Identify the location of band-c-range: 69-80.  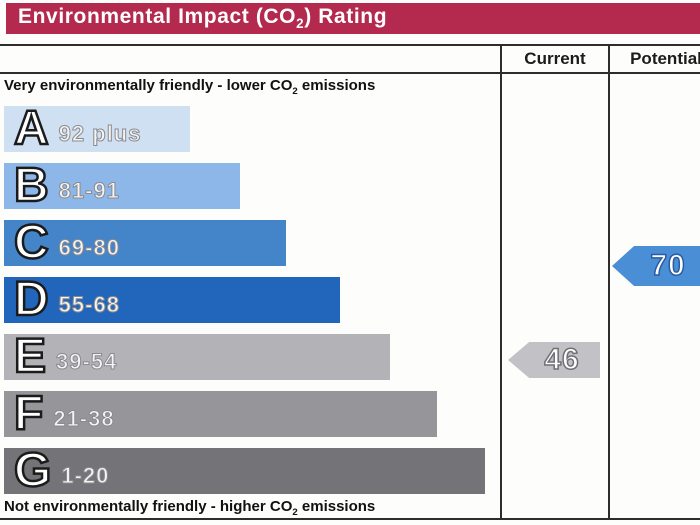
(89, 248).